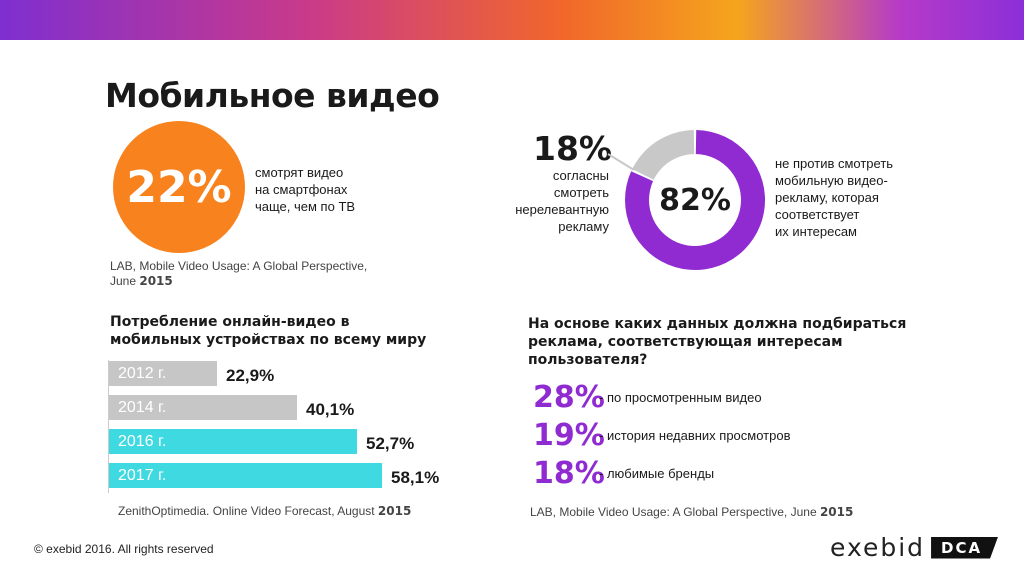 This screenshot has height=576, width=1024. I want to click on ad-basis-label: - по просмотренным видео, so click(680, 397).